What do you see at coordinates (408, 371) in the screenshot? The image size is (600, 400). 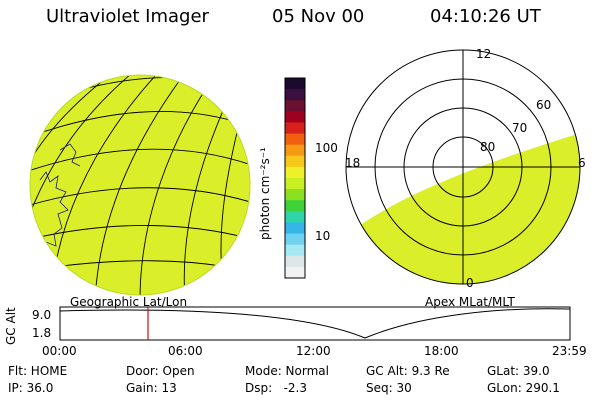 I see `status-gc-alt: GC Alt: 9.3 Re` at bounding box center [408, 371].